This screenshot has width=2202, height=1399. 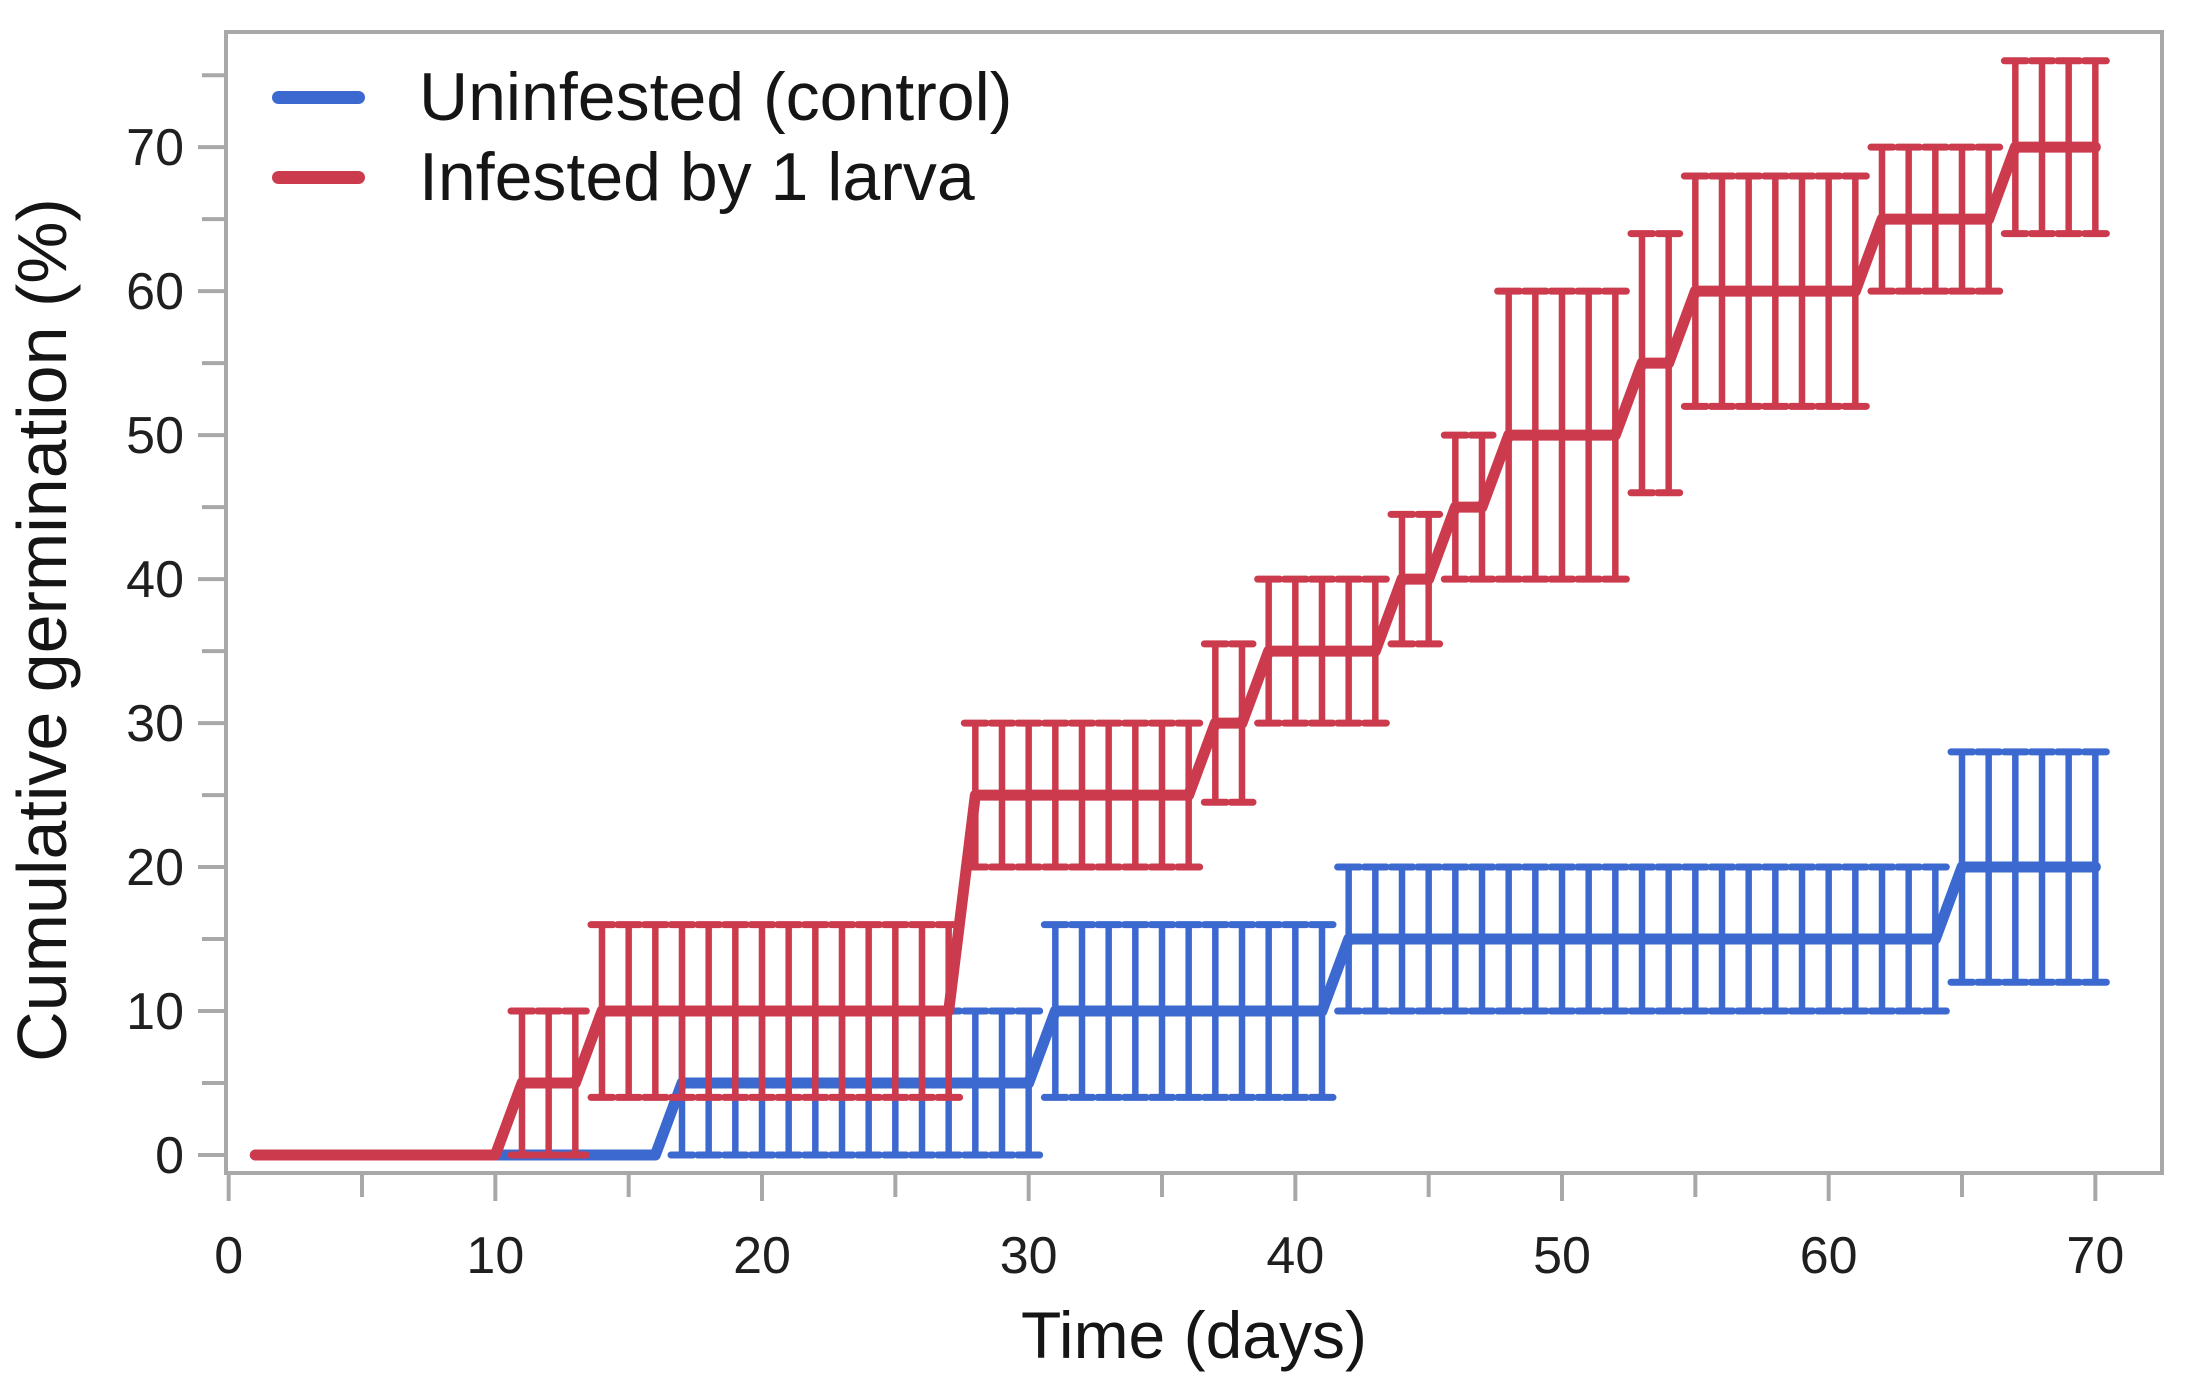 What do you see at coordinates (155, 868) in the screenshot?
I see `y-tick-label: 20` at bounding box center [155, 868].